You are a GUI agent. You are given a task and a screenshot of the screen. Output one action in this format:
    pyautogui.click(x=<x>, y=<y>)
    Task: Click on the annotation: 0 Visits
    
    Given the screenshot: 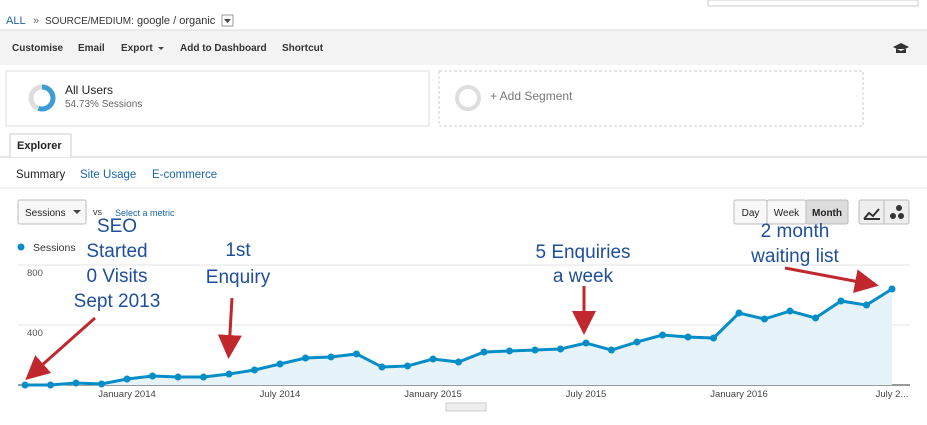 What is the action you would take?
    pyautogui.click(x=117, y=276)
    